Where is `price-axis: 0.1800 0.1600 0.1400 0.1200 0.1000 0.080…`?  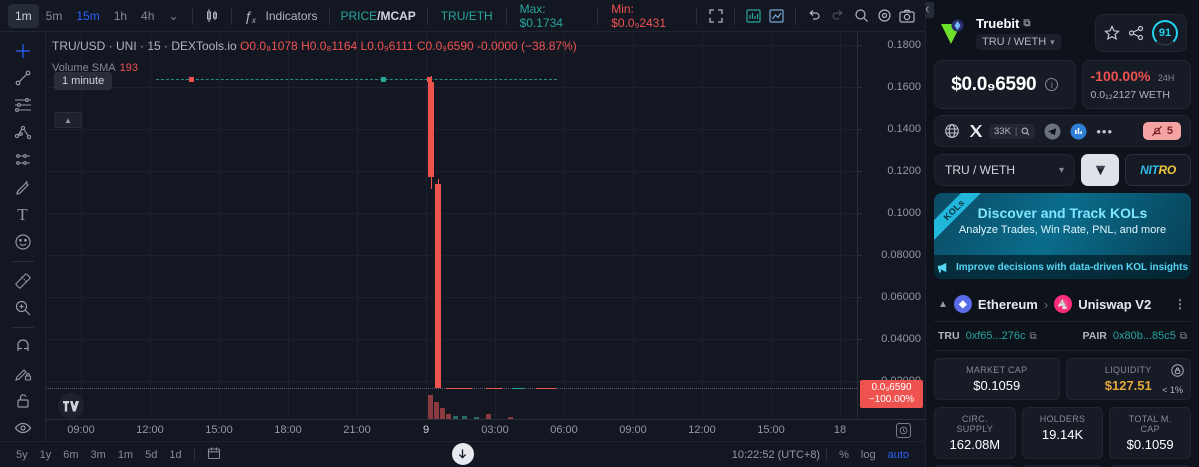
price-axis: 0.1800 0.1600 0.1400 0.1200 0.1000 0.080… is located at coordinates (891, 225).